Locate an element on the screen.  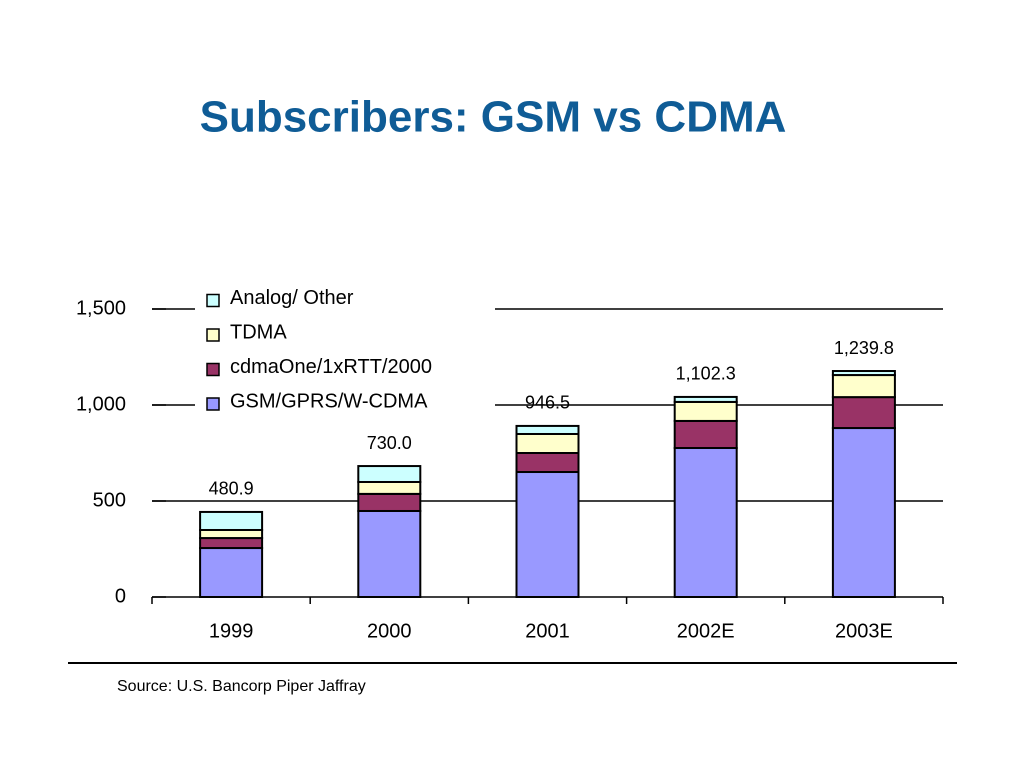
x-tick-label: 1999 is located at coordinates (231, 631).